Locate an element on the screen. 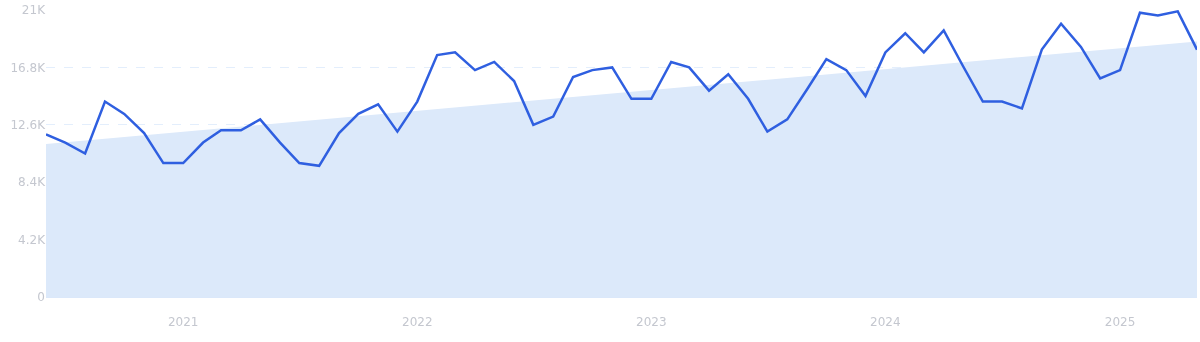  y-tick-label: 4.2K is located at coordinates (32, 239).